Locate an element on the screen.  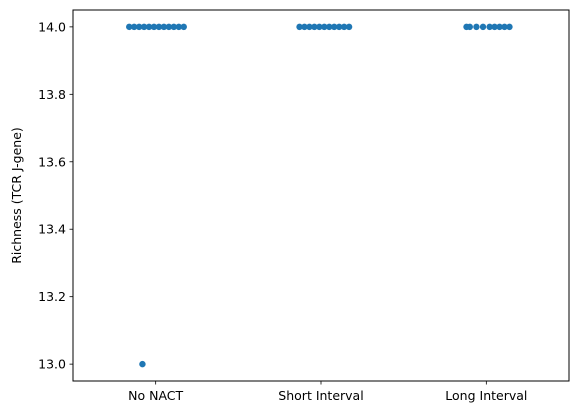
y-tick-label: 13.8 is located at coordinates (52, 94).